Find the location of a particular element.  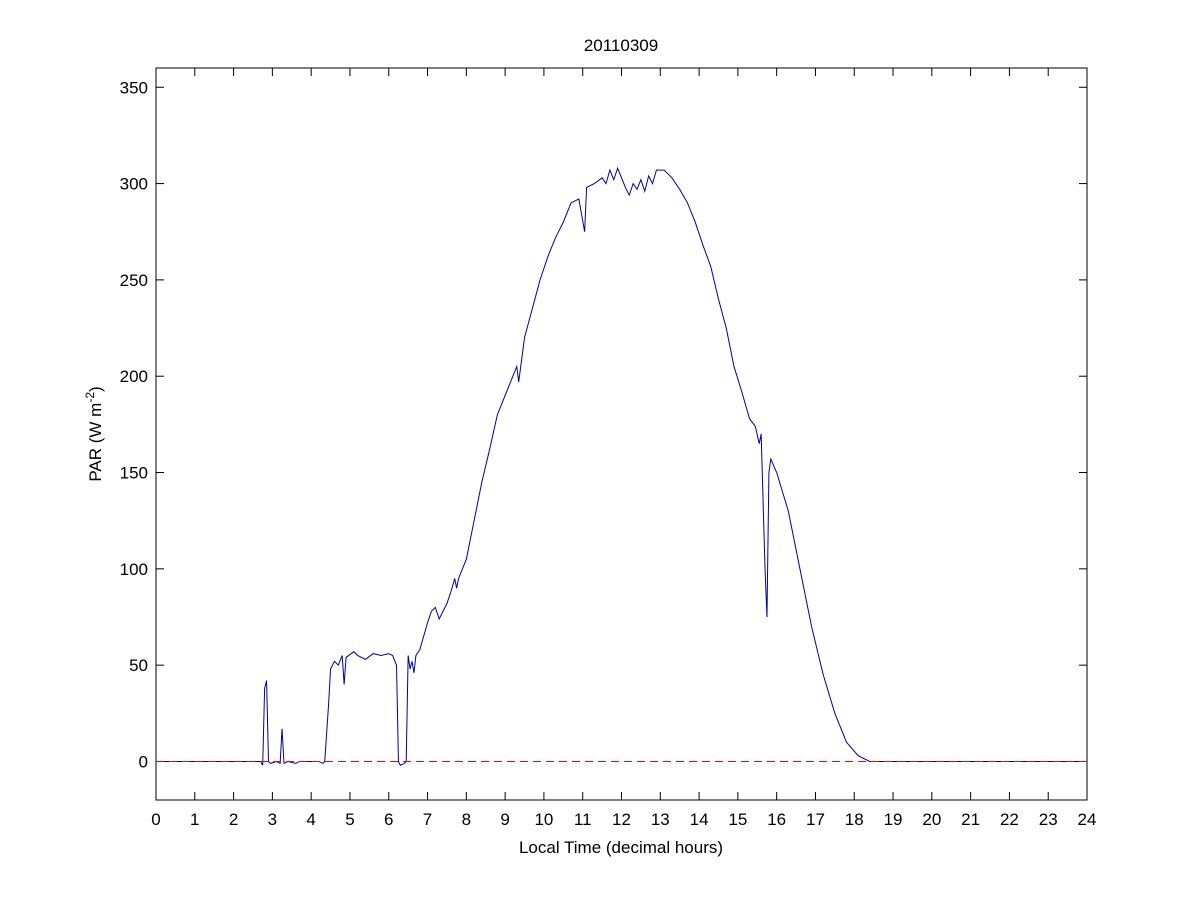

x-axis-label: Local Time (decimal hours) is located at coordinates (621, 847).